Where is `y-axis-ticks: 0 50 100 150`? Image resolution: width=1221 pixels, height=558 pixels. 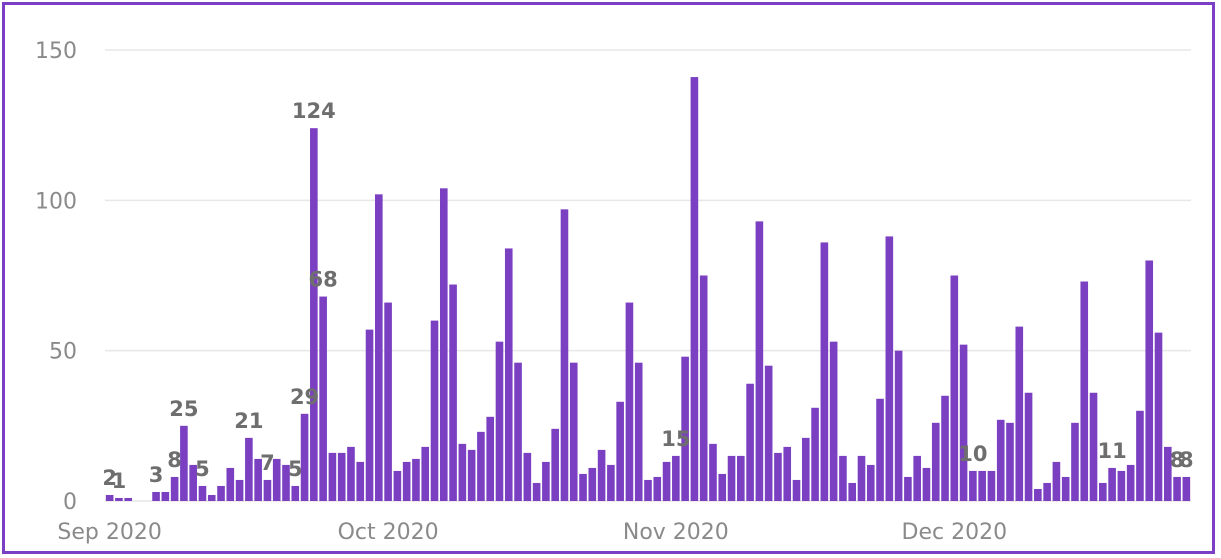
y-axis-ticks: 0 50 100 150 is located at coordinates (56, 277).